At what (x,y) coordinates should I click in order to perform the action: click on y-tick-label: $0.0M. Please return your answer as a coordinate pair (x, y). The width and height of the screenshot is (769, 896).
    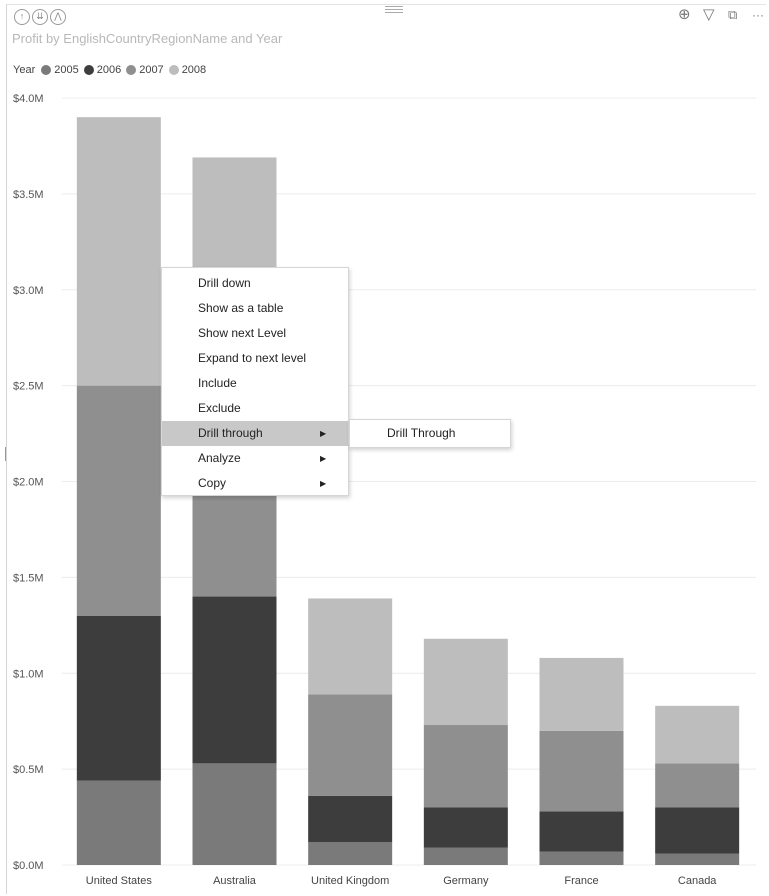
    Looking at the image, I should click on (28, 866).